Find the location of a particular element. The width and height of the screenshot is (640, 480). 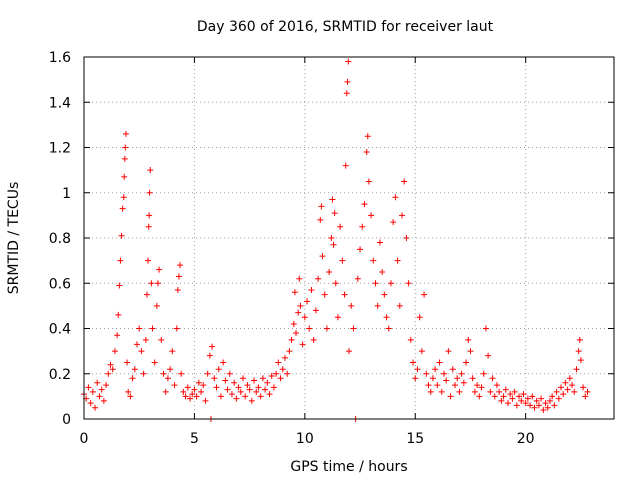

y-tick-label: 1.6 is located at coordinates (60, 58).